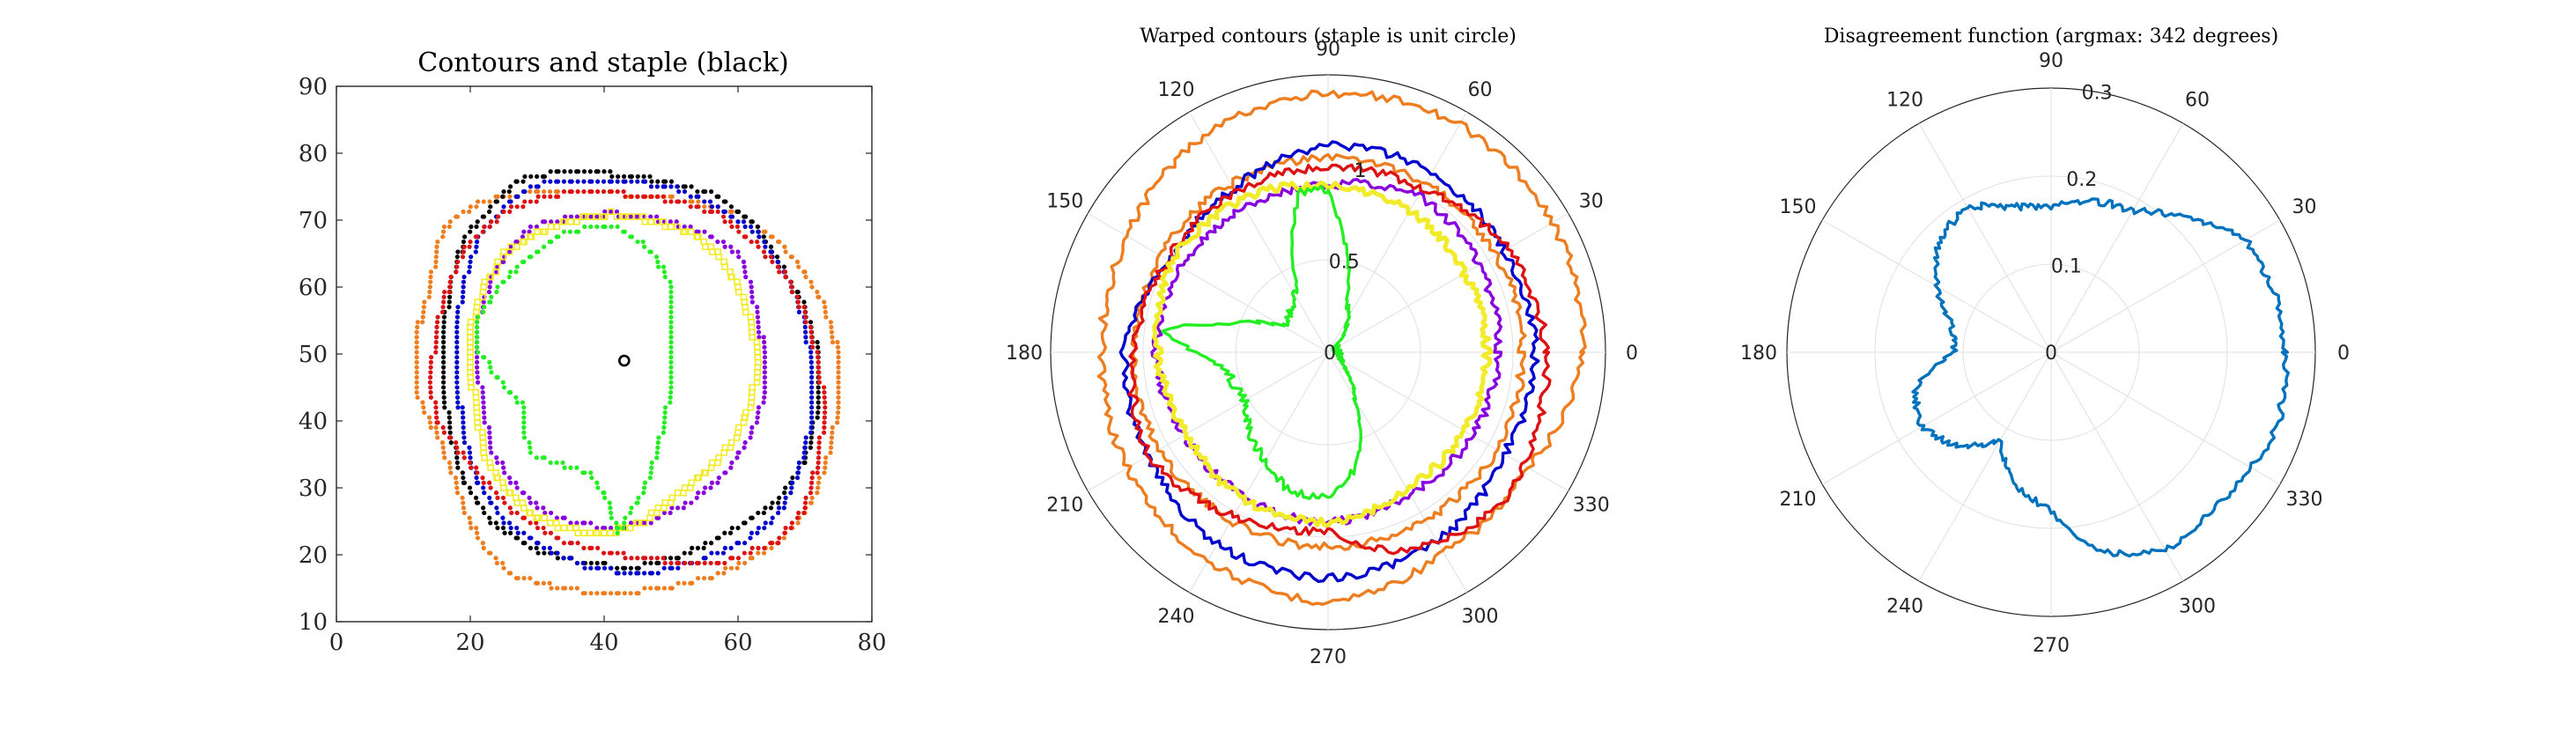 The image size is (2576, 730). What do you see at coordinates (2197, 607) in the screenshot?
I see `theta-tick-label: 300` at bounding box center [2197, 607].